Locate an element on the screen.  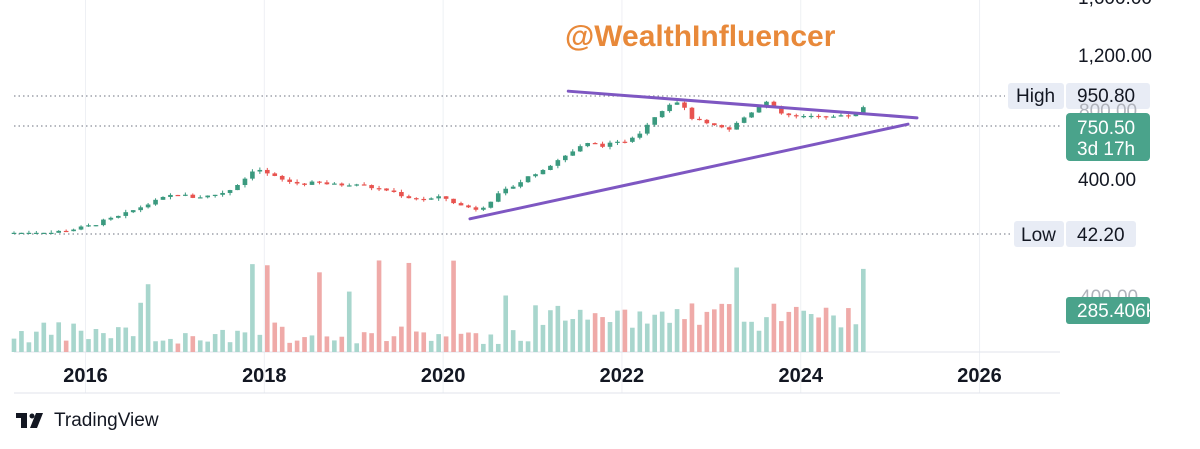
last-price-value: 750.50 is located at coordinates (1106, 128).